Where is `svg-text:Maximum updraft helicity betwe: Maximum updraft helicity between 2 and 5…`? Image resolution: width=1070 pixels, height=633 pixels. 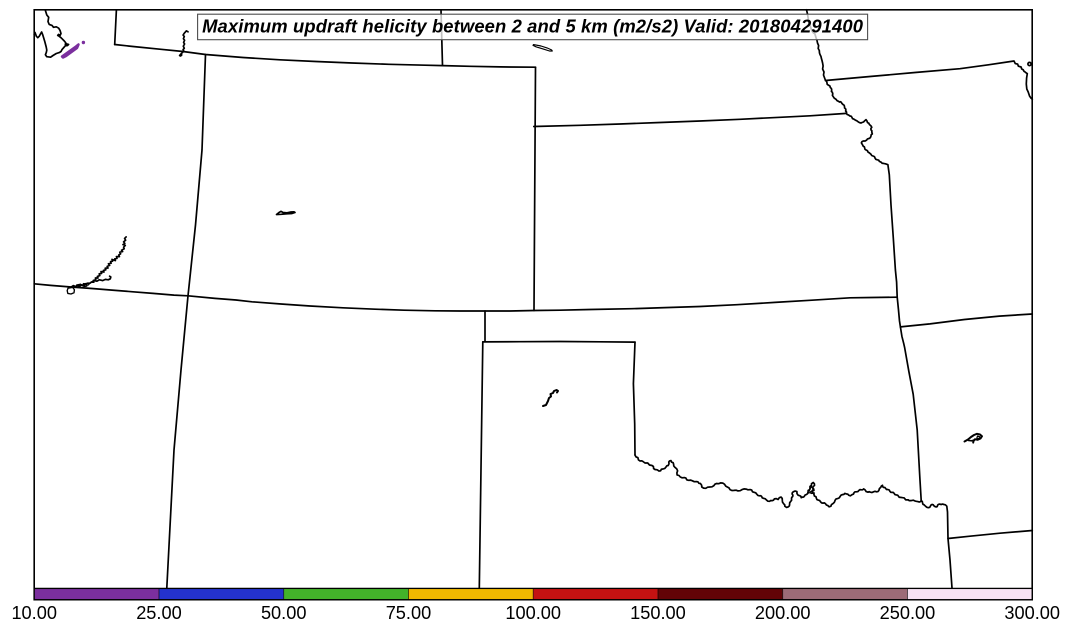
svg-text:Maximum updraft helicity betwe: Maximum updraft helicity between 2 and 5… is located at coordinates (533, 26).